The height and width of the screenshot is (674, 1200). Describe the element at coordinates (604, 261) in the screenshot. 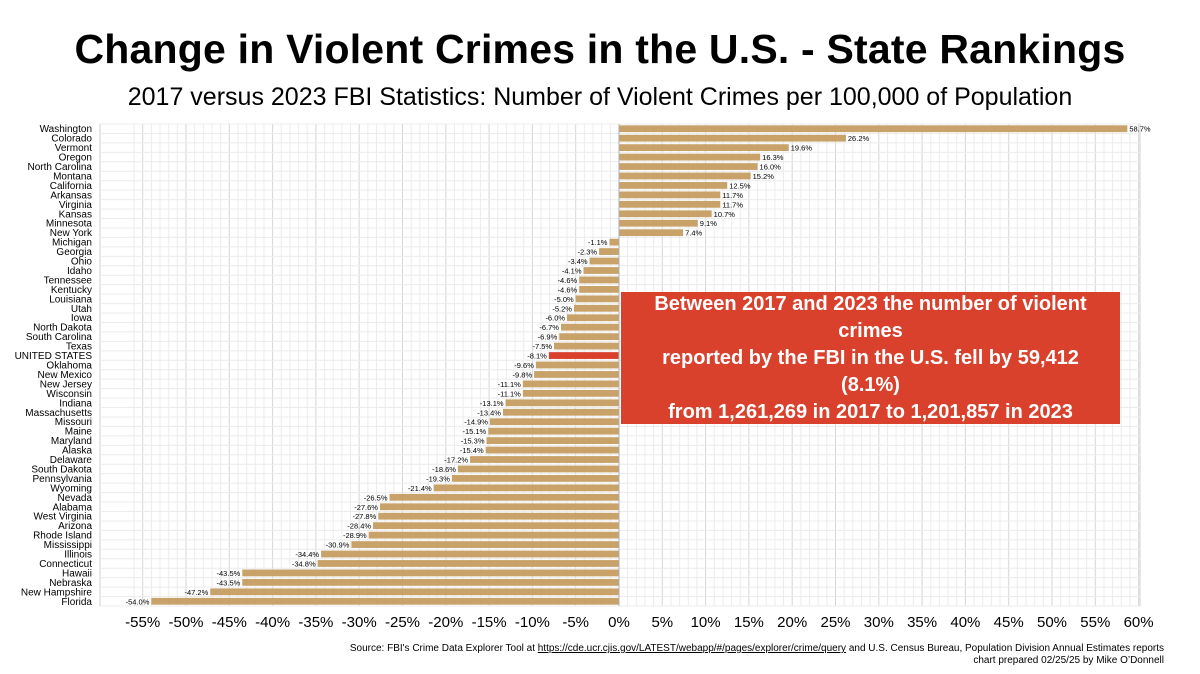

I see `bar-ohio` at that location.